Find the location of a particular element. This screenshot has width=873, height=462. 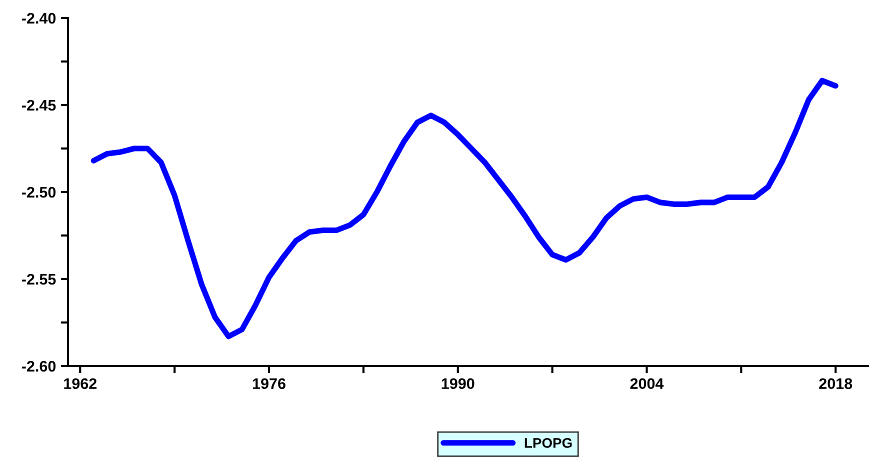

y-tick-label: -2.60 is located at coordinates (39, 366).